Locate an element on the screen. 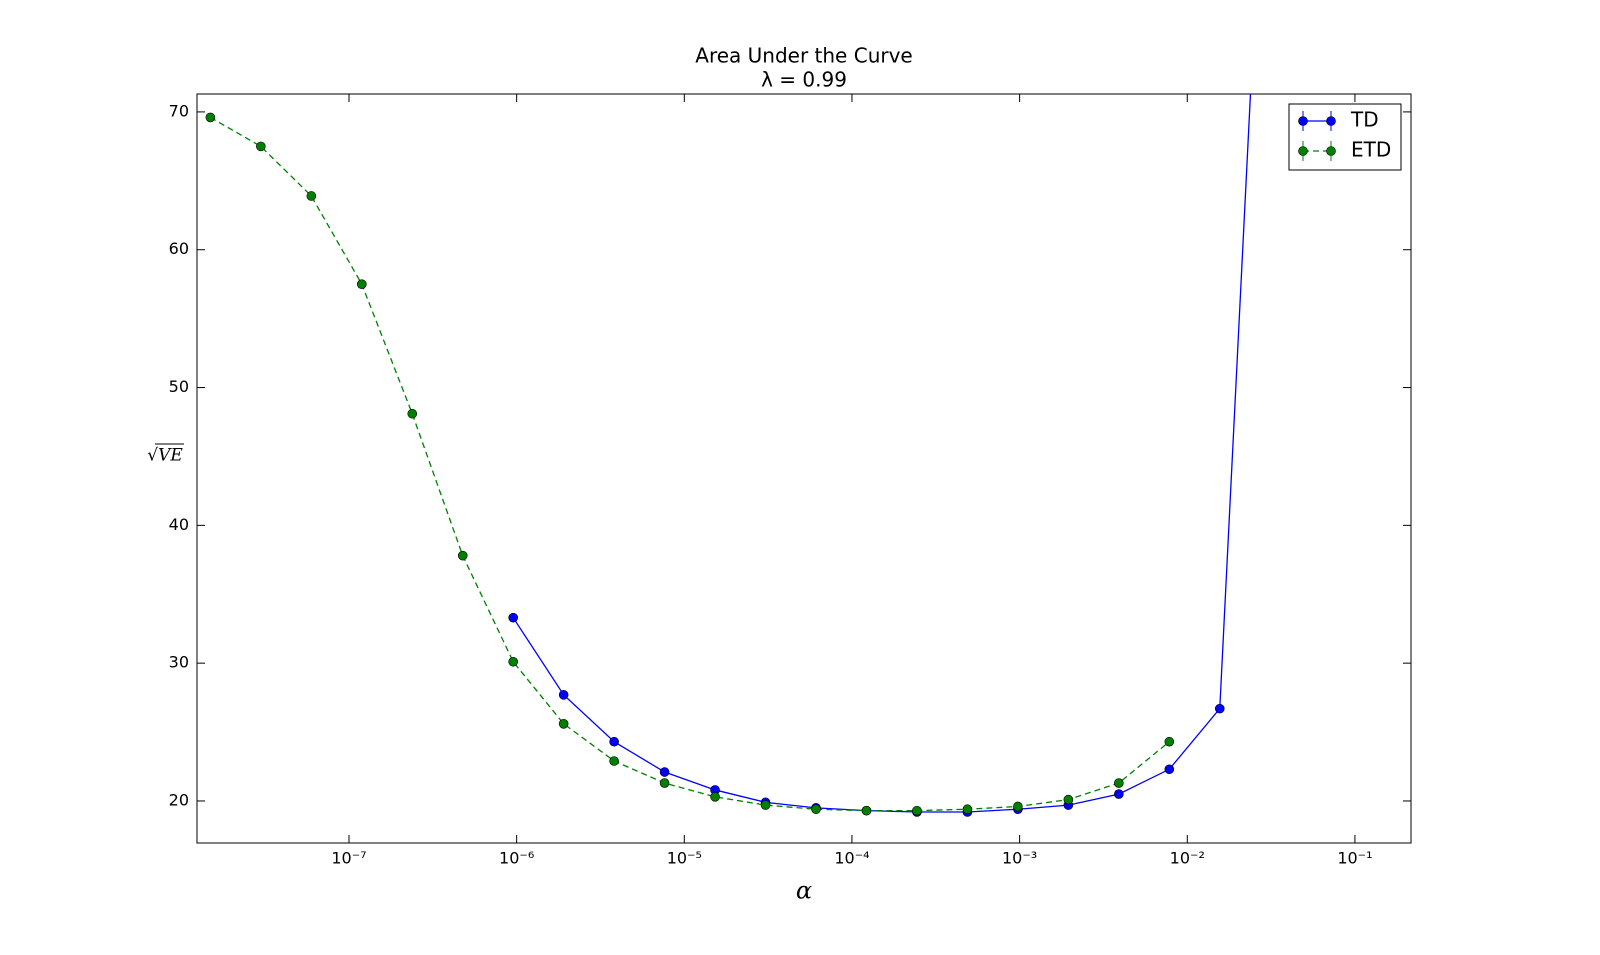 The height and width of the screenshot is (955, 1600). y-tick-label: 30 is located at coordinates (179, 662).